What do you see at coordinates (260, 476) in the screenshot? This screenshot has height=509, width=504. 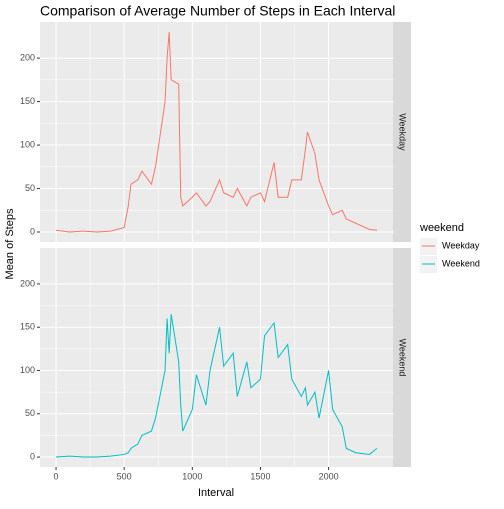 I see `x-tick-label: 1500` at bounding box center [260, 476].